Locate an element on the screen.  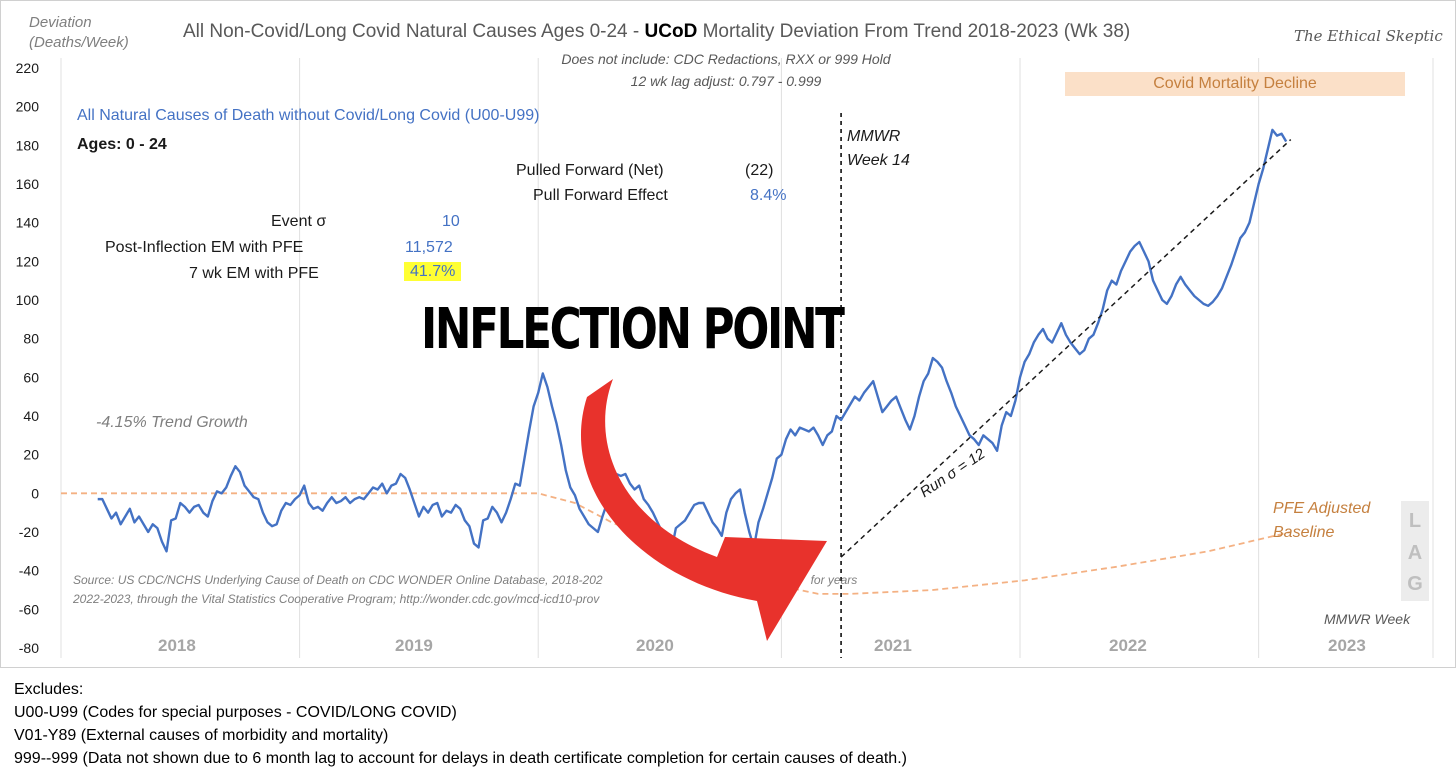
year-label-2021: 2021 is located at coordinates (893, 645).